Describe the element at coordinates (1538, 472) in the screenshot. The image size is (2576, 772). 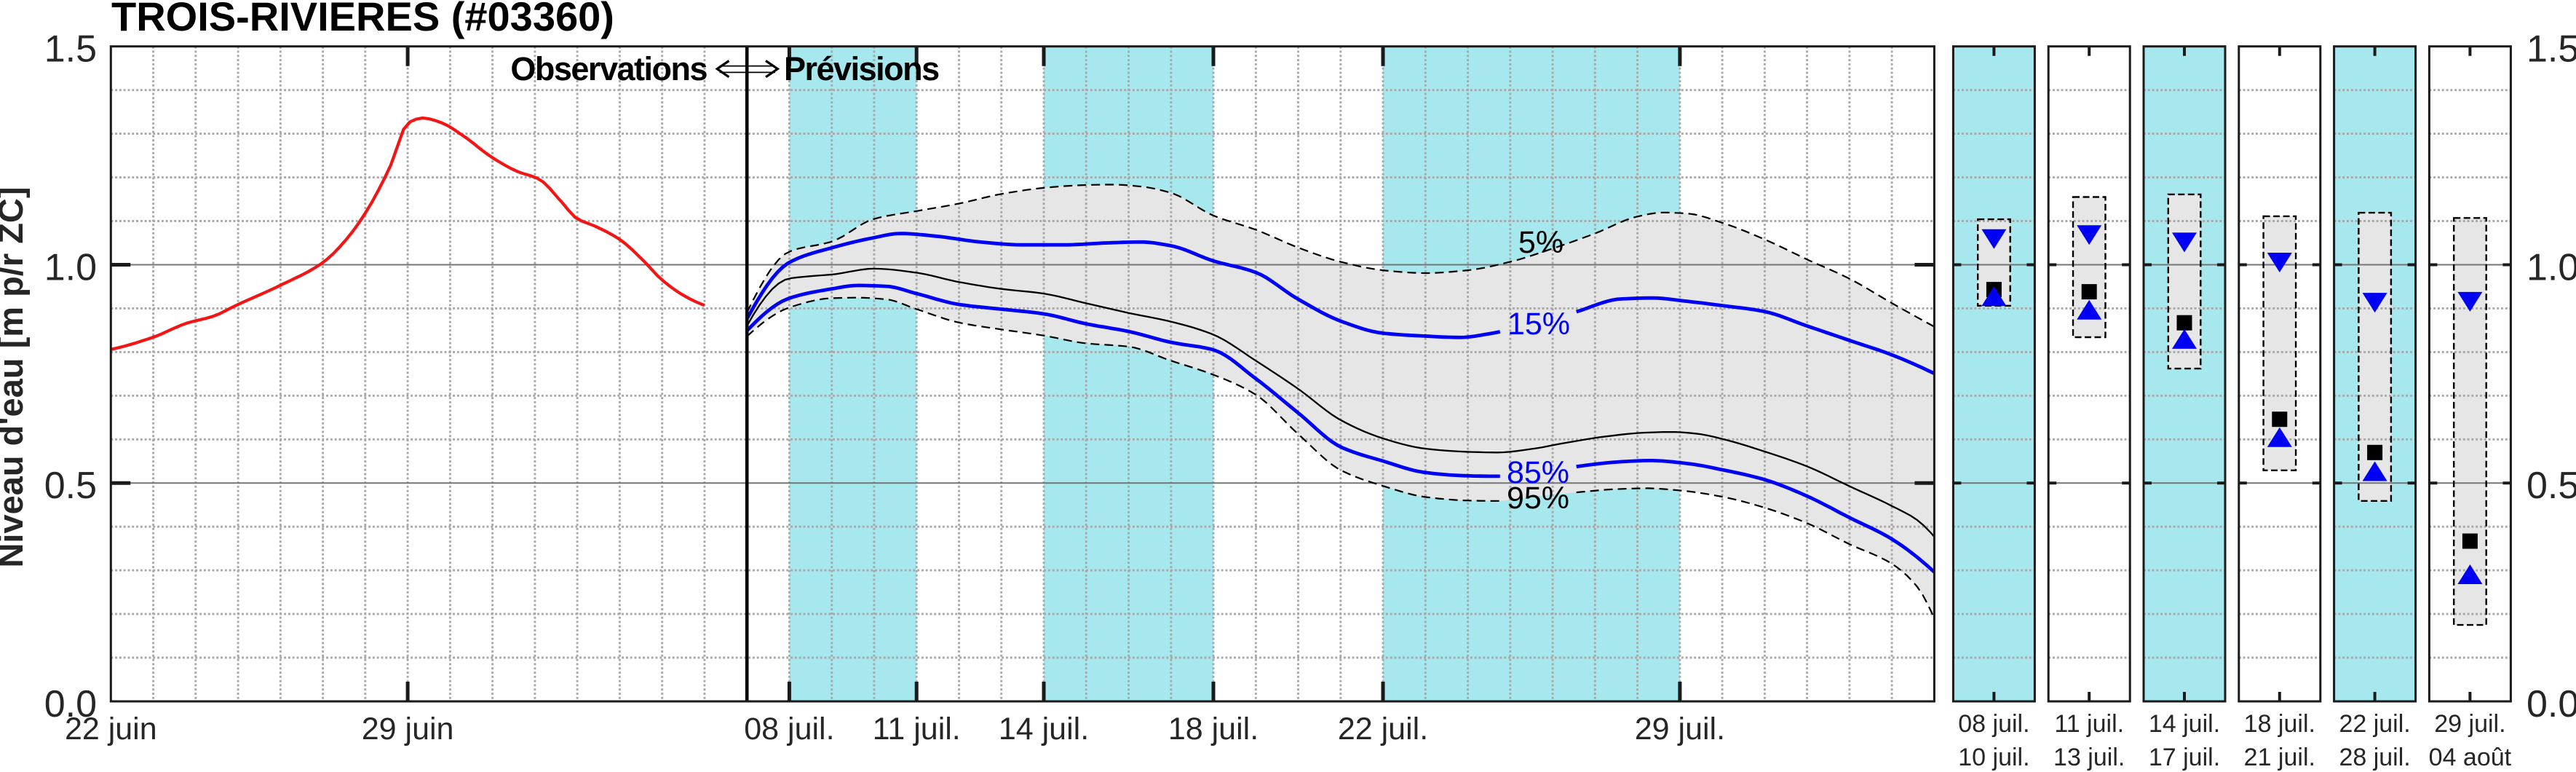
I see `svg-text: 85%` at that location.